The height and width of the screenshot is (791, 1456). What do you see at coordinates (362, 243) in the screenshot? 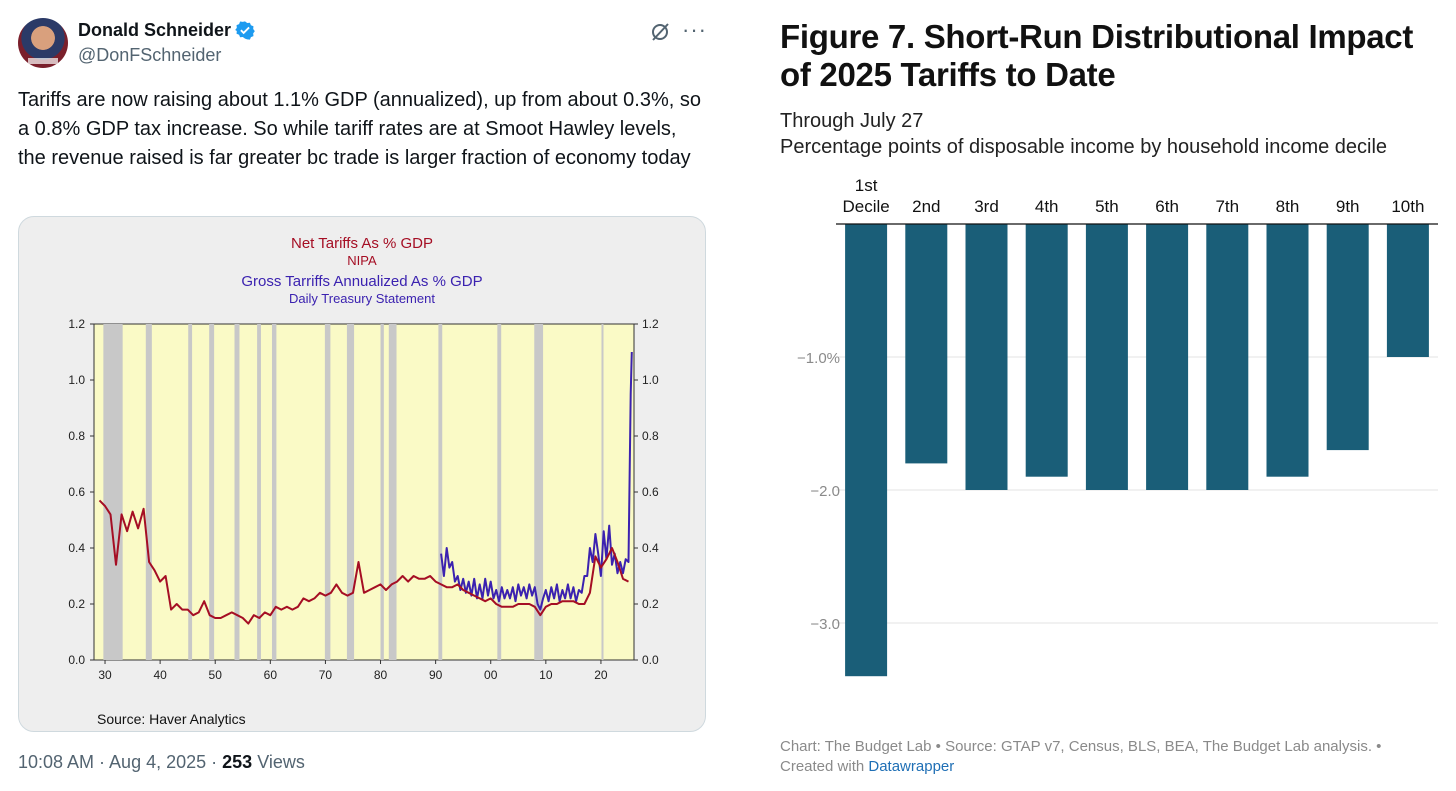
I see `chart-title-net: Net Tariffs As % GDP` at bounding box center [362, 243].